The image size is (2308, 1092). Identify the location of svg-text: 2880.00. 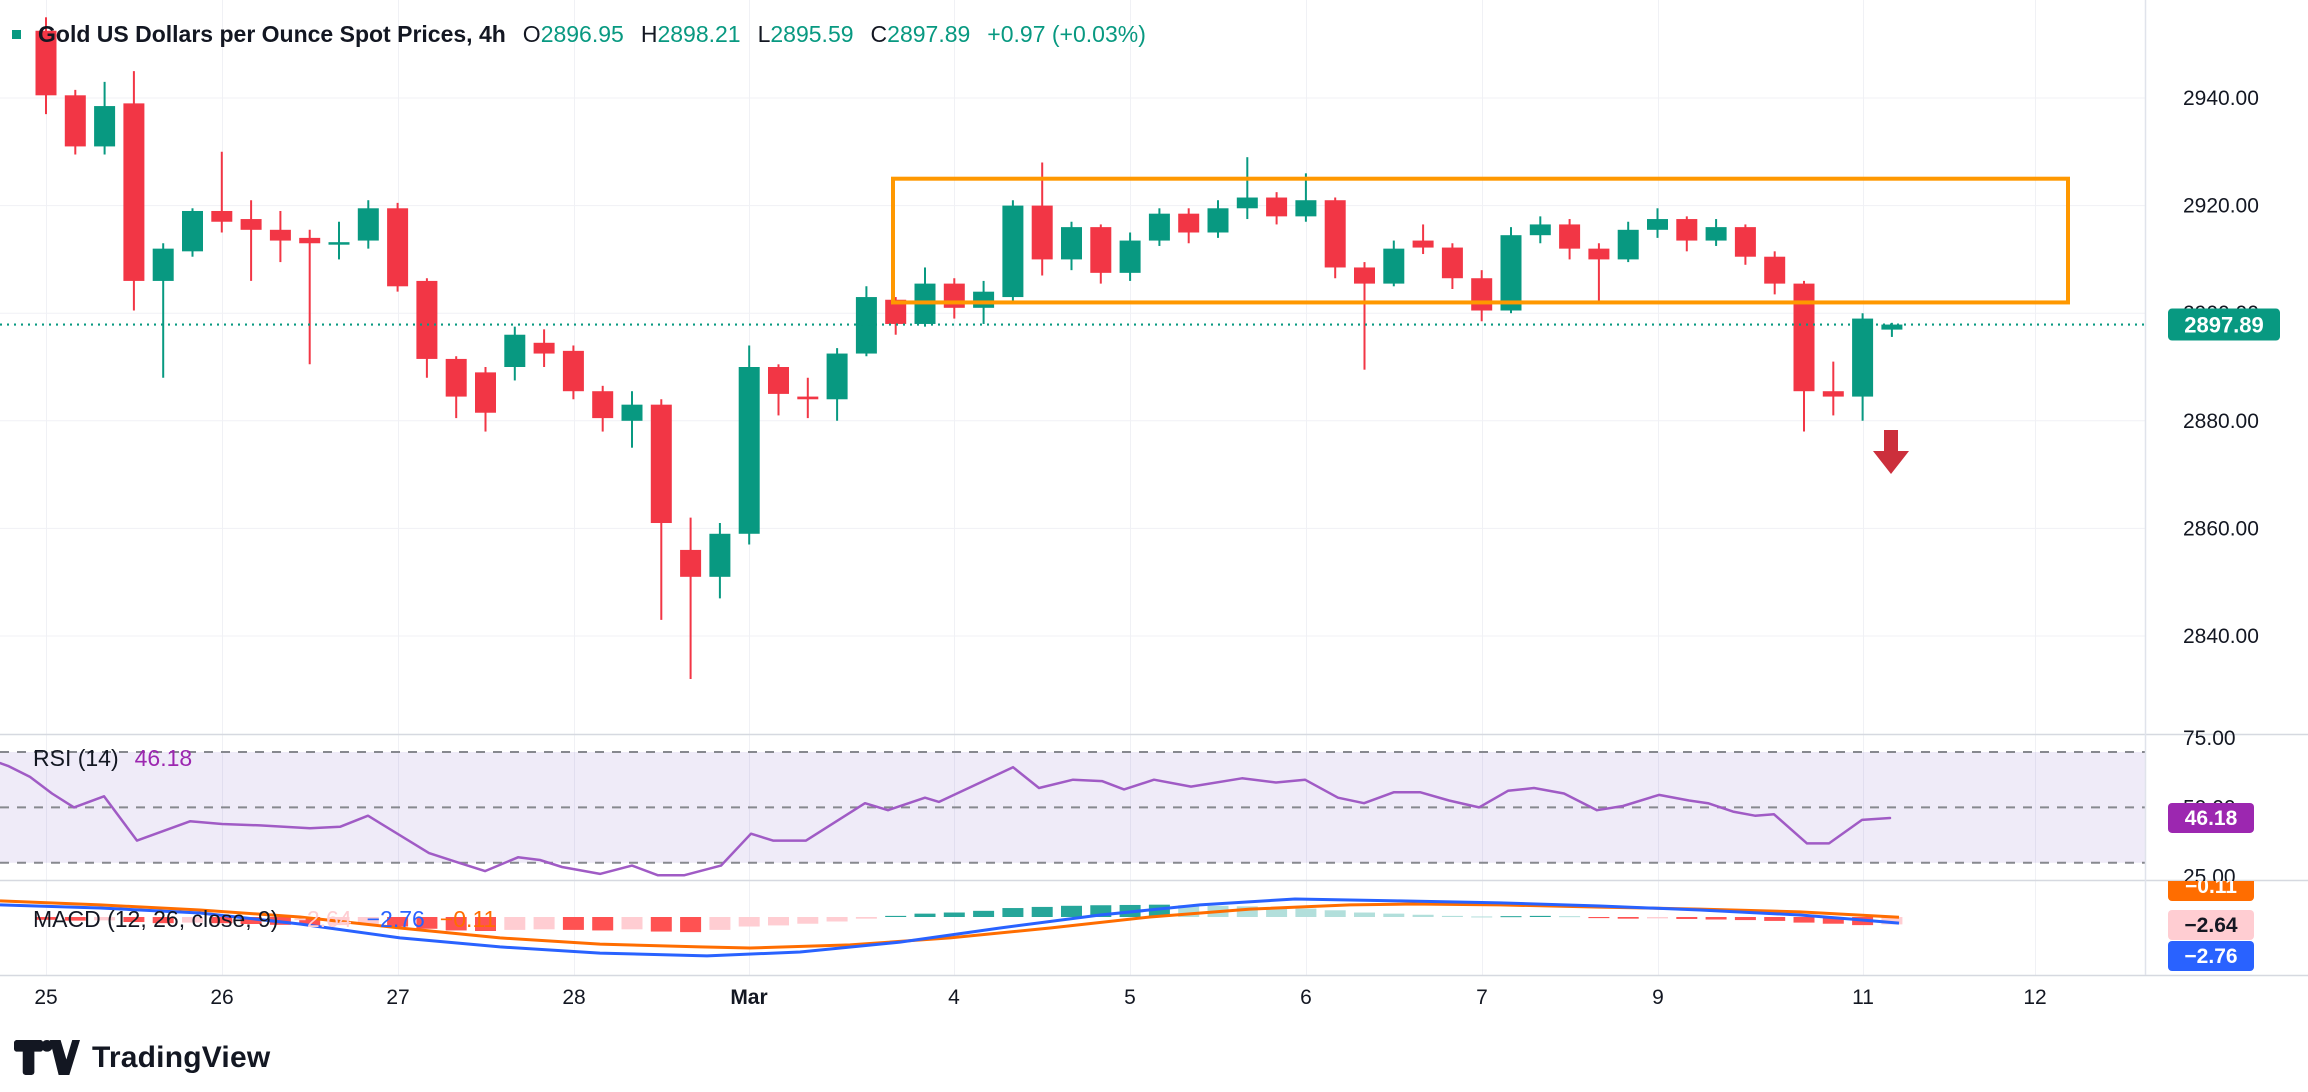
(2221, 421).